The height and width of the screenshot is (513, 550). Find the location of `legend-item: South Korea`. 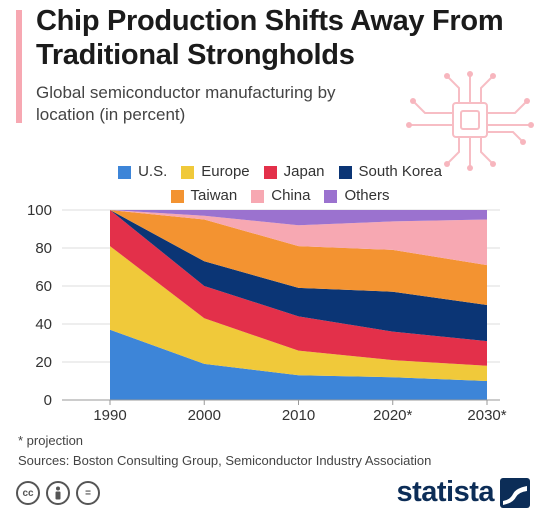

legend-item: South Korea is located at coordinates (390, 172).